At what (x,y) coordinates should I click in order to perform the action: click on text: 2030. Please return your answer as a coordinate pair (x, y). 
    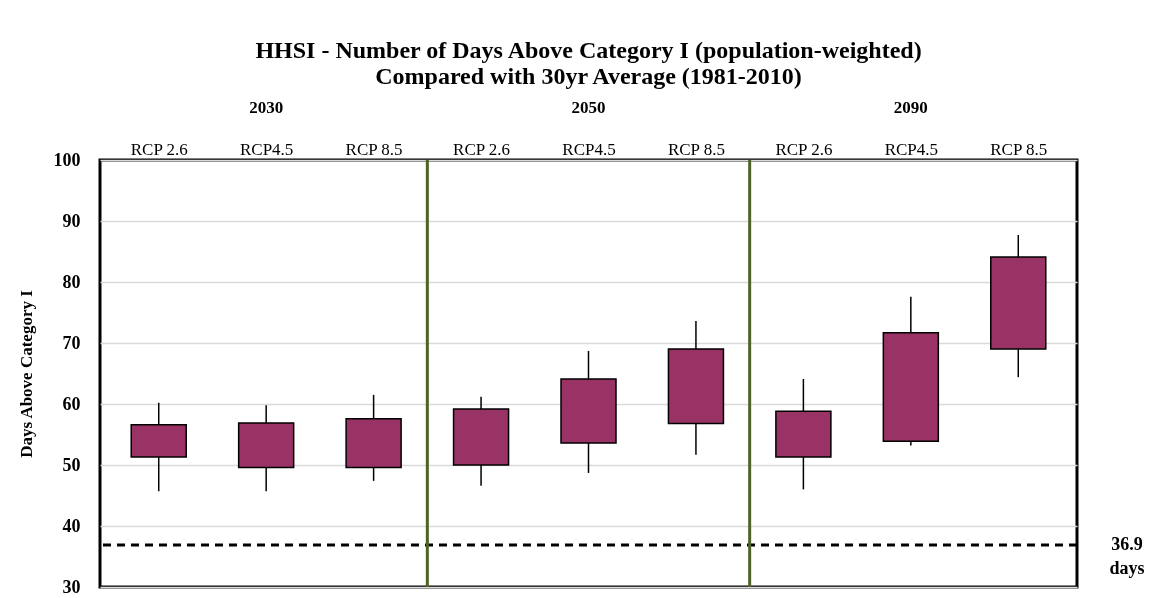
    Looking at the image, I should click on (266, 107).